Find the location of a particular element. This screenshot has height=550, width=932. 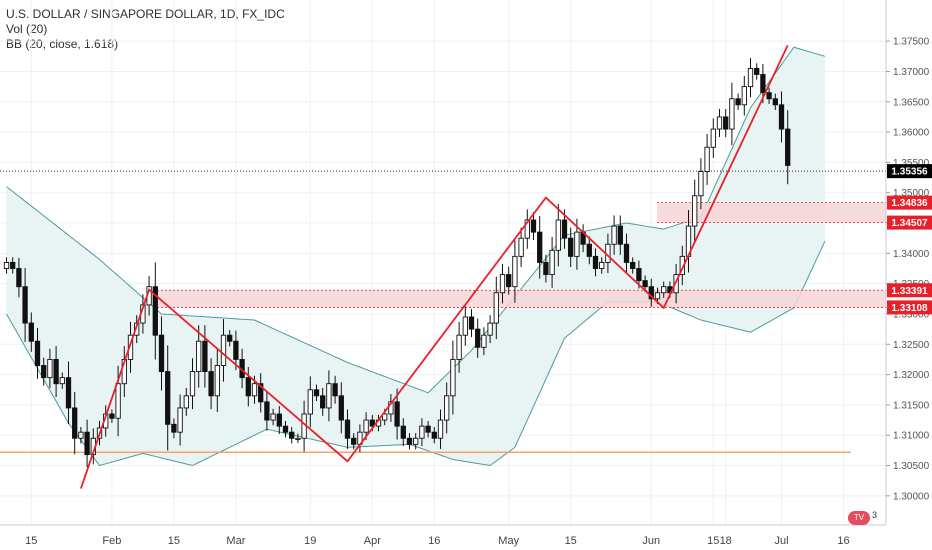

y-tick-label: 1.30500 is located at coordinates (911, 466).